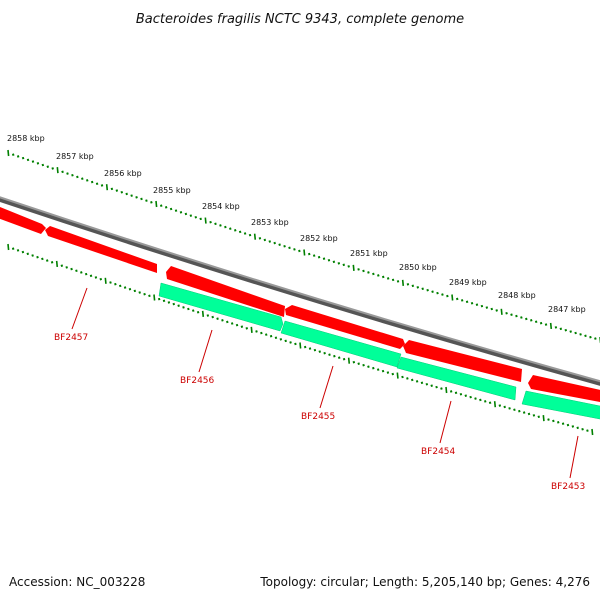 Image resolution: width=600 pixels, height=600 pixels. Describe the element at coordinates (318, 417) in the screenshot. I see `gene-label: BF2455` at that location.